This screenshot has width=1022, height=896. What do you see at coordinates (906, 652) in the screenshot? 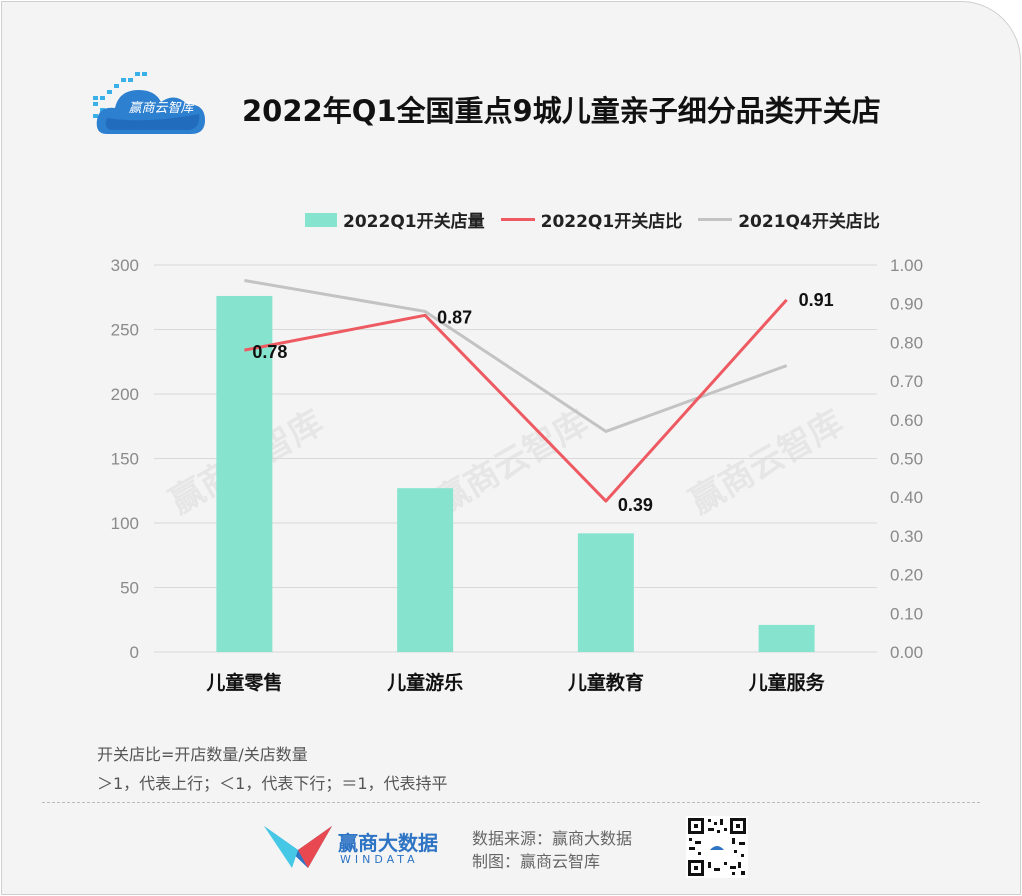
I see `y-right-tick-label: 0.00` at bounding box center [906, 652].